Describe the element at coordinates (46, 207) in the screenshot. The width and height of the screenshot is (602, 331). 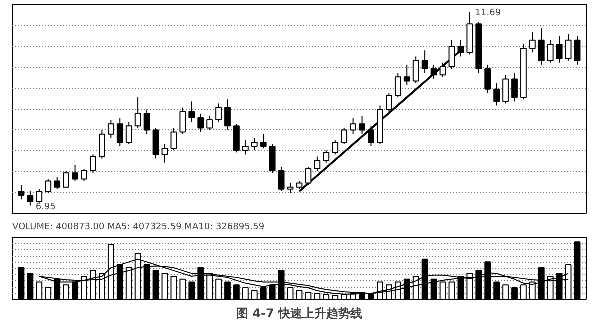
I see `annotation: 6.95` at that location.